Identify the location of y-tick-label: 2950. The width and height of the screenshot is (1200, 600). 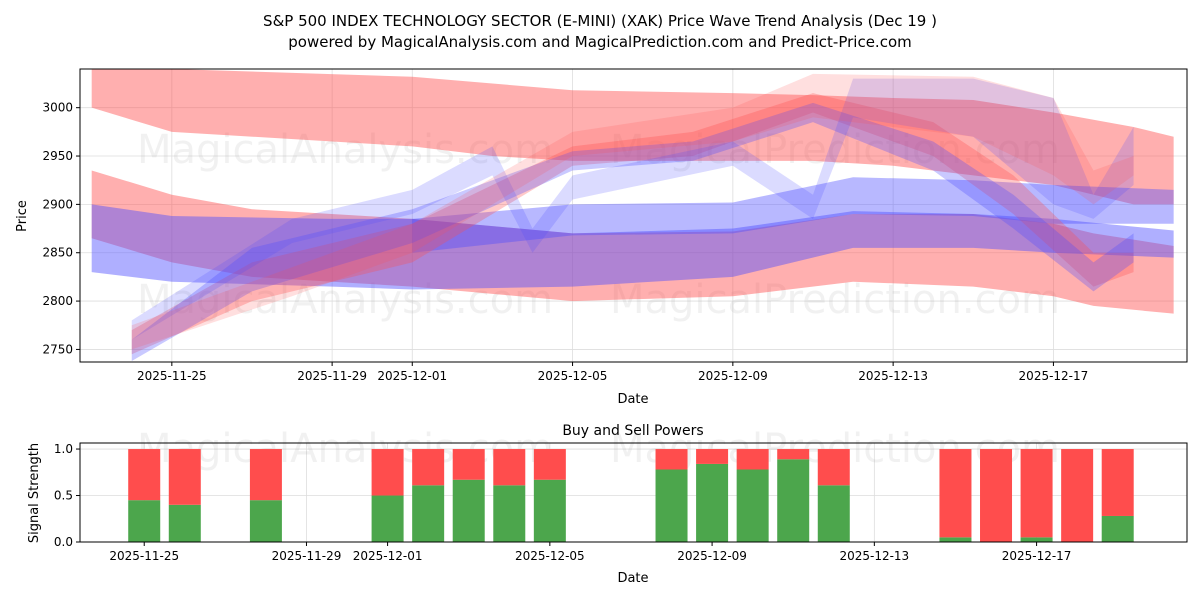
(57, 156).